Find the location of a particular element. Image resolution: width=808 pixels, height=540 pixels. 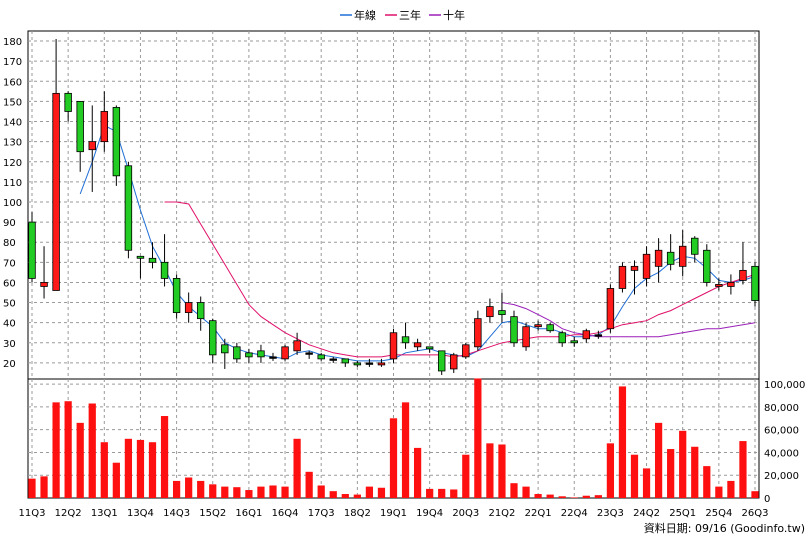

price-tick-label: 160 is located at coordinates (12, 82).